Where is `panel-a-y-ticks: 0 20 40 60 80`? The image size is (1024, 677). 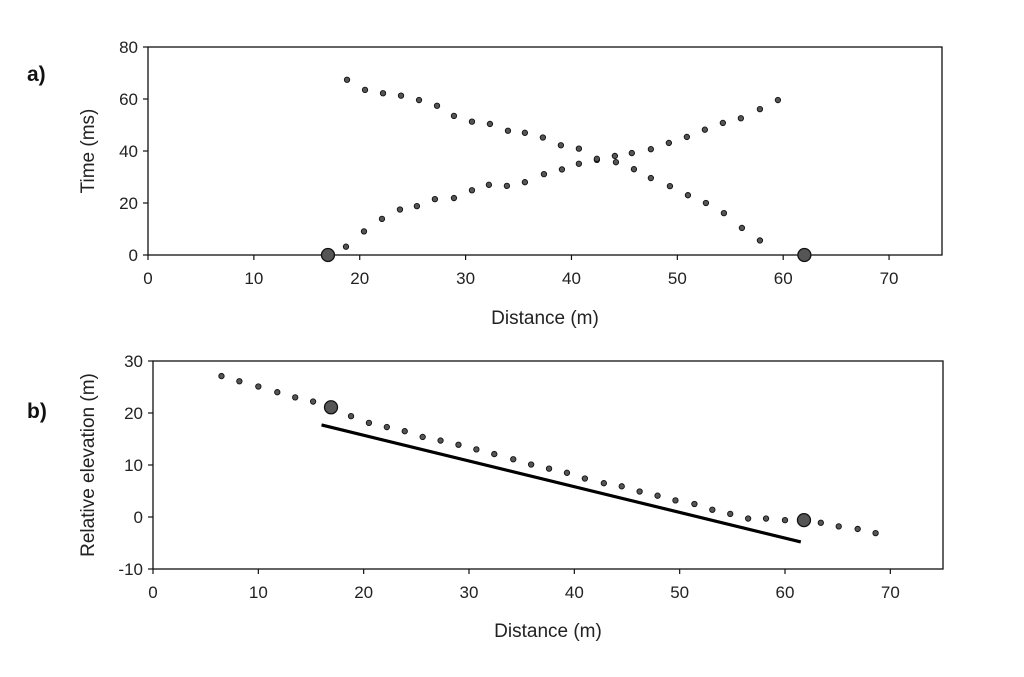
panel-a-y-ticks: 0 20 40 60 80 is located at coordinates (133, 151).